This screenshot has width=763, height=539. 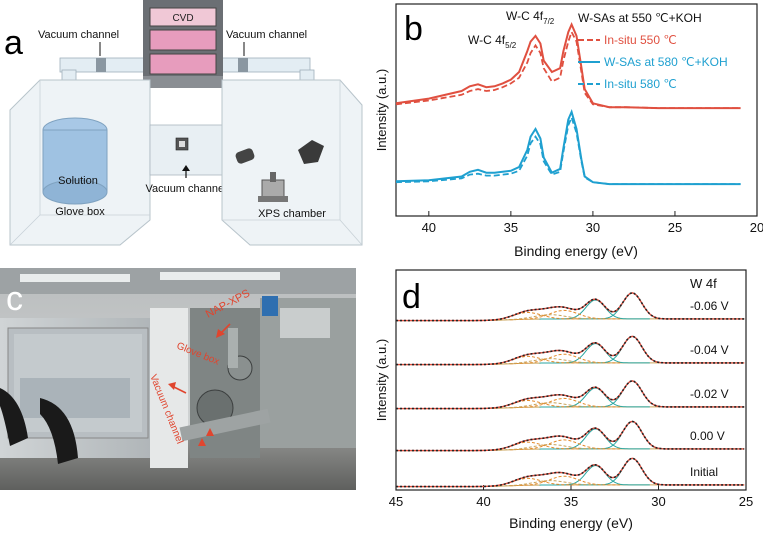 I want to click on label-solution: Solution, so click(x=78, y=181).